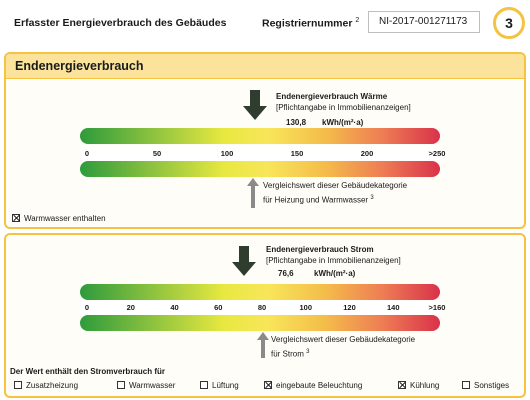 The width and height of the screenshot is (530, 400). I want to click on includes-option: Kühlung, so click(418, 385).